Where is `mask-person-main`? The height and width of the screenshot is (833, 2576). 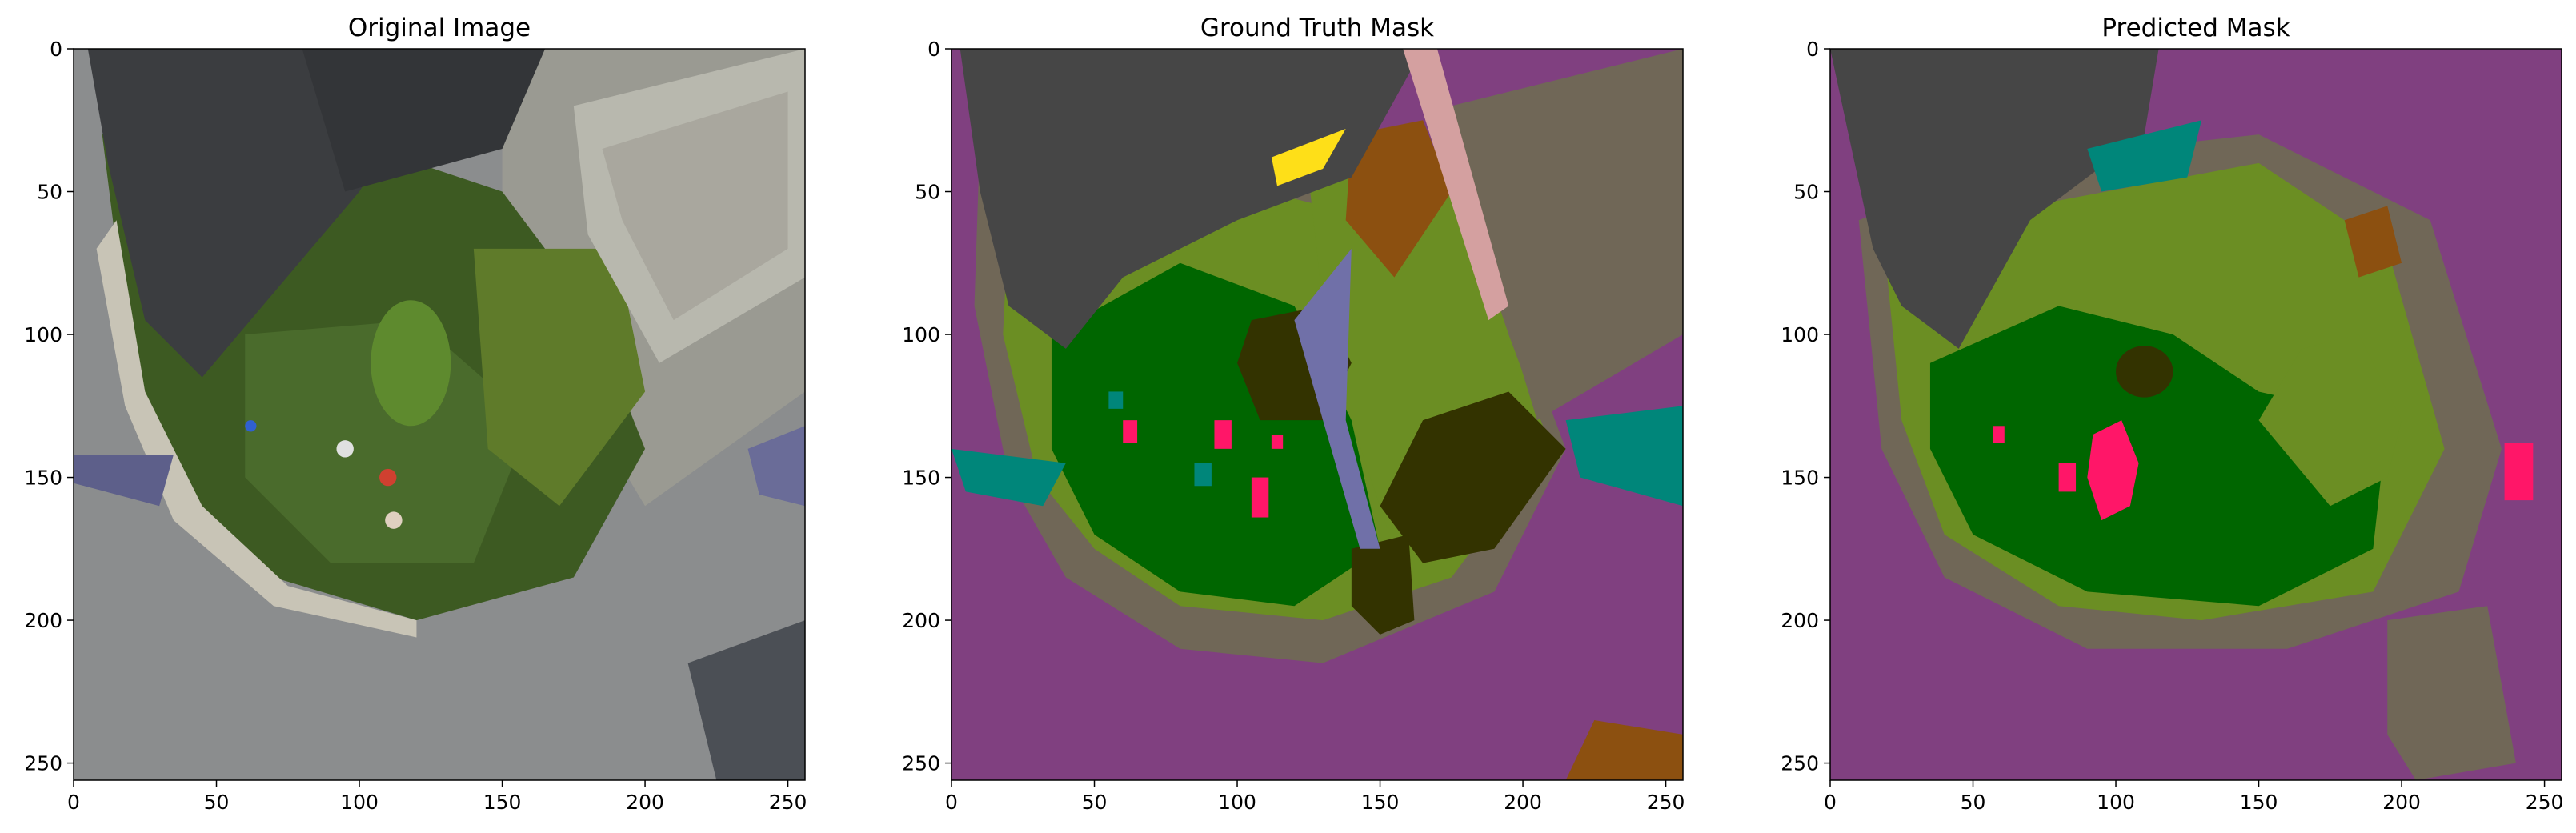 mask-person-main is located at coordinates (2113, 470).